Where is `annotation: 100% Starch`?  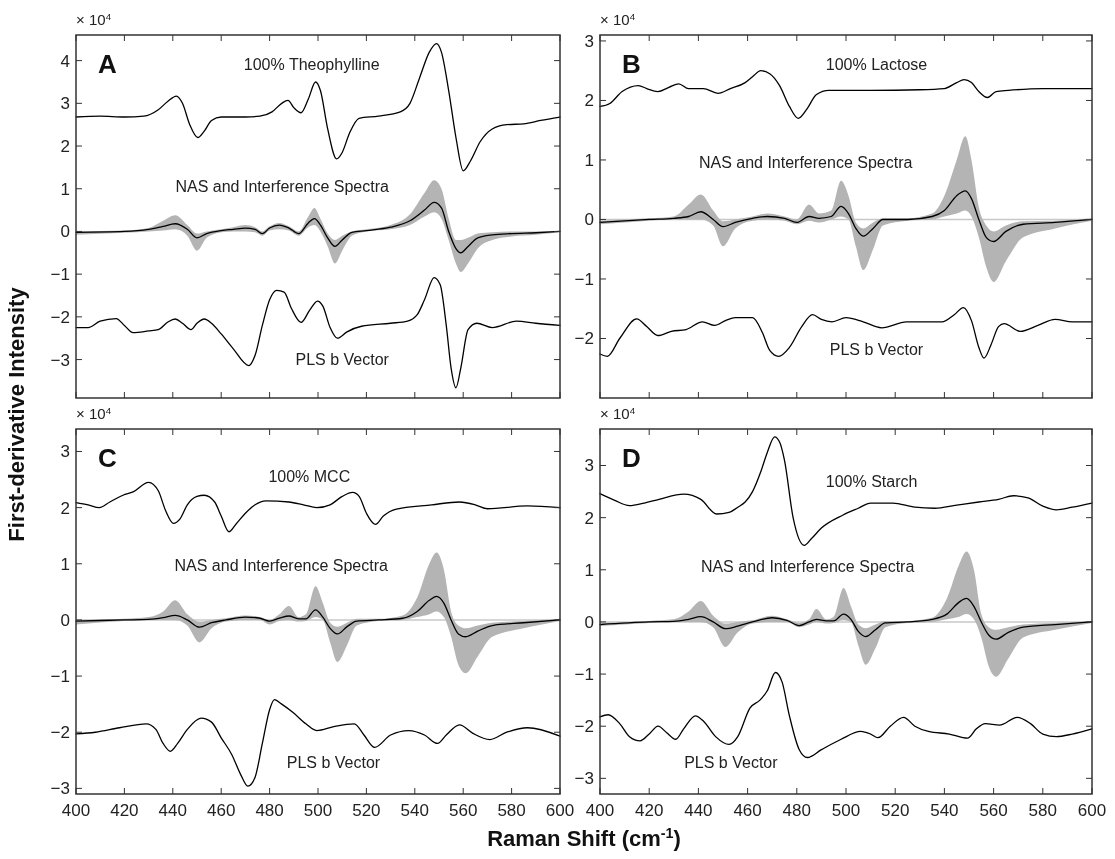 annotation: 100% Starch is located at coordinates (871, 482).